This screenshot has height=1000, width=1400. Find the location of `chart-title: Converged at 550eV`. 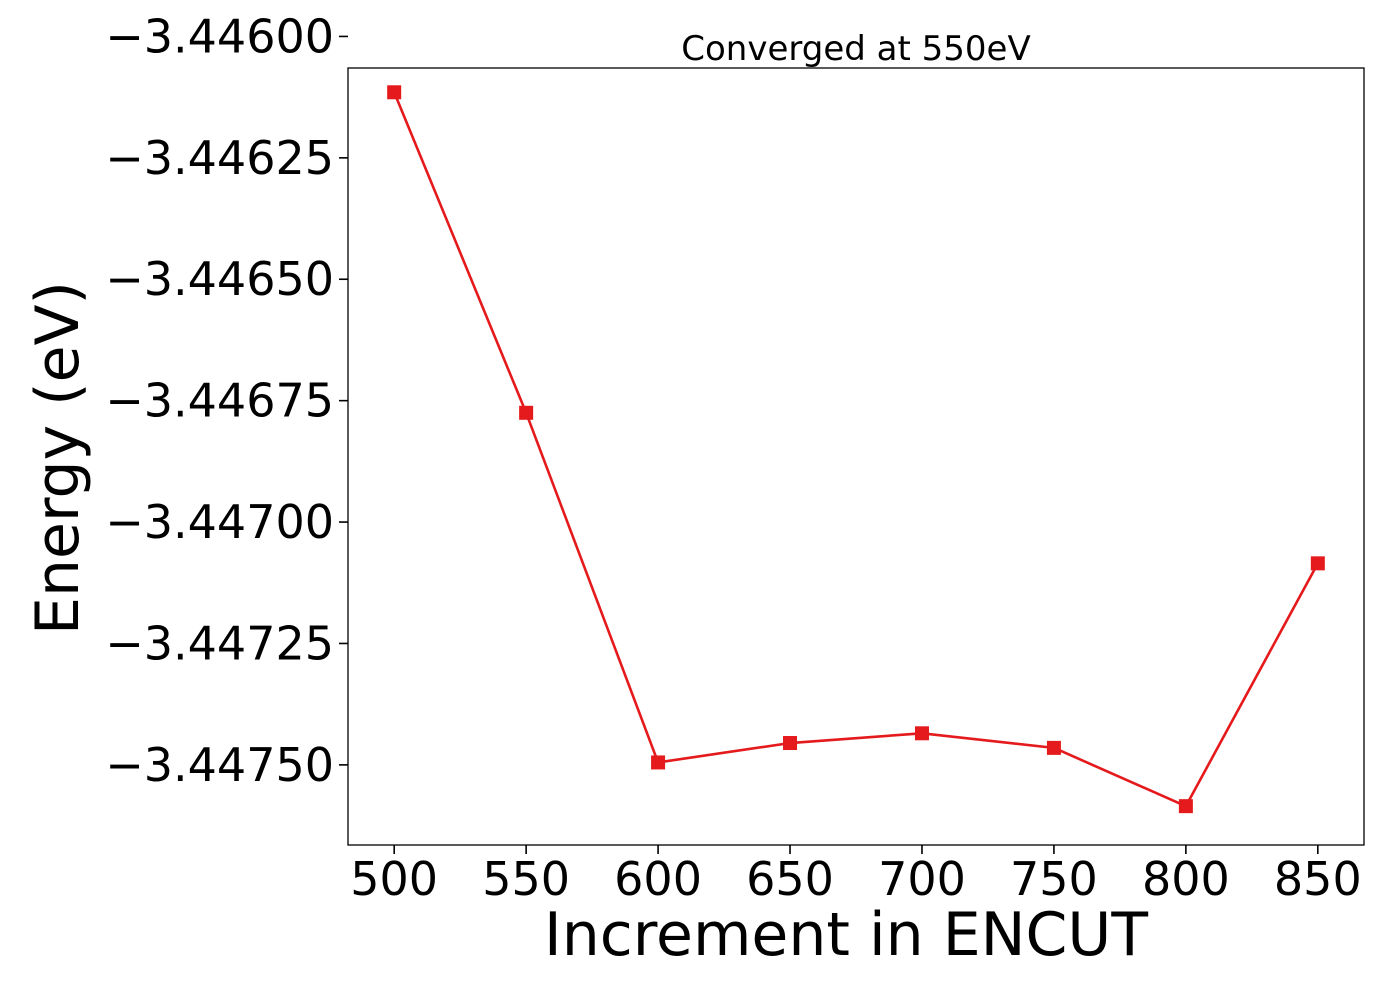

chart-title: Converged at 550eV is located at coordinates (855, 49).